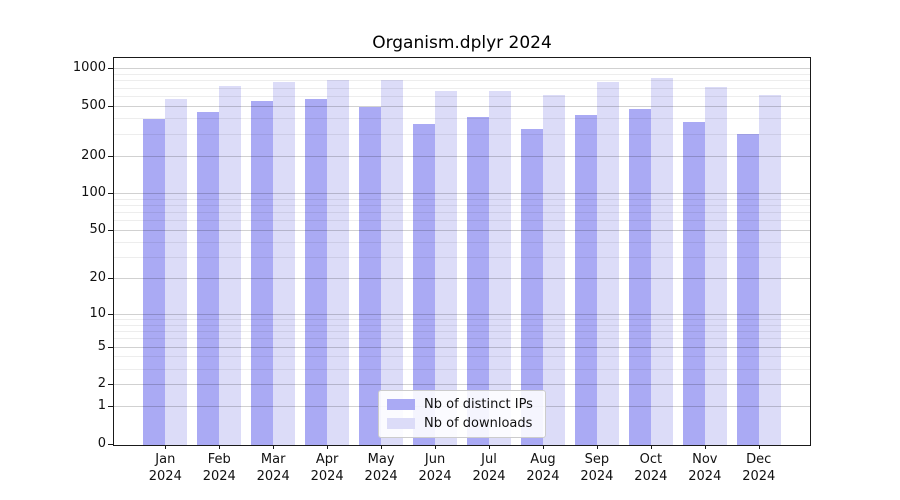 The image size is (900, 500). Describe the element at coordinates (93, 193) in the screenshot. I see `y-tick-label: 100` at that location.